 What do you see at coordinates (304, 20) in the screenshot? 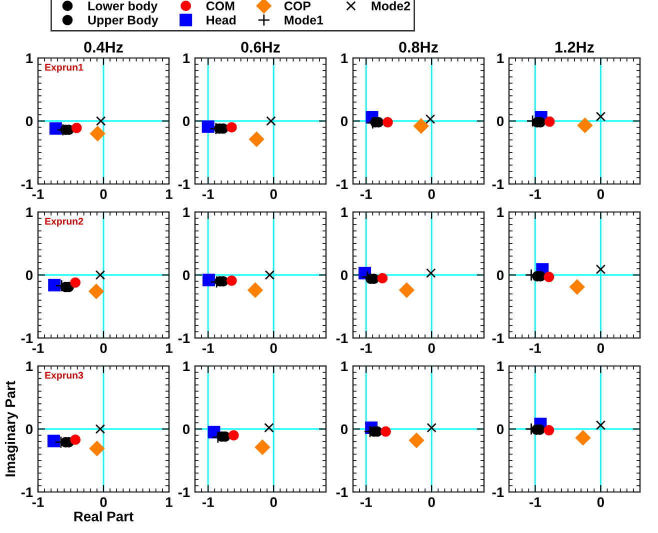
I see `legend-label: Mode1` at bounding box center [304, 20].